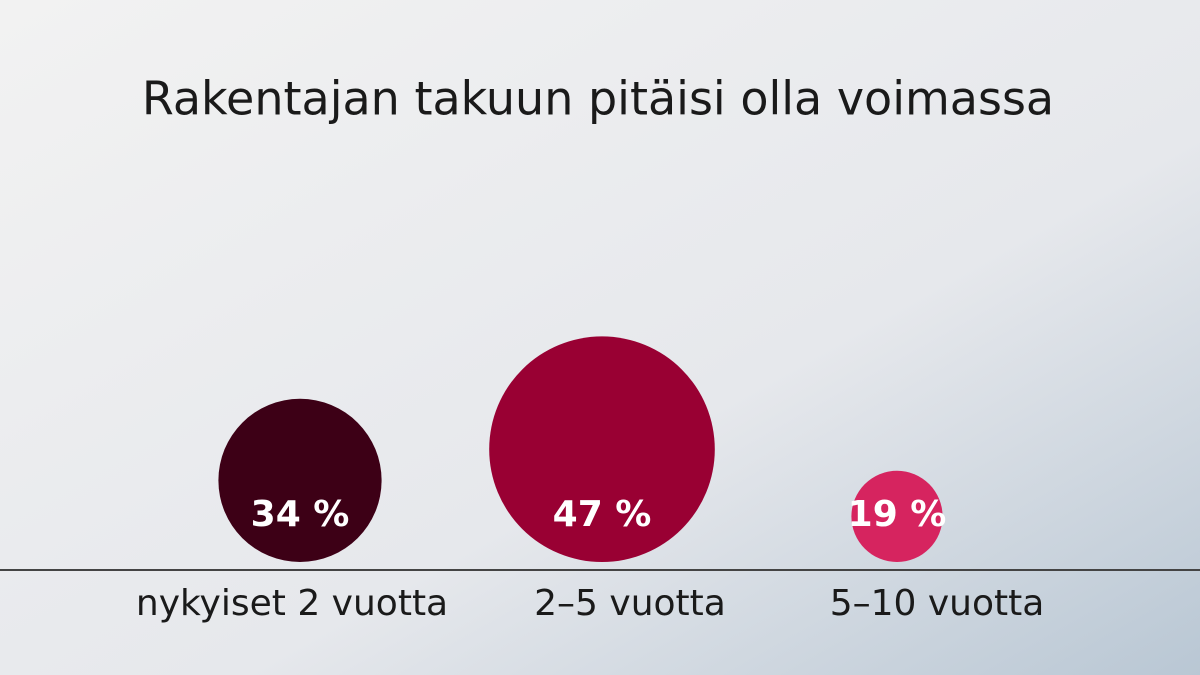 The width and height of the screenshot is (1200, 675). Describe the element at coordinates (598, 99) in the screenshot. I see `chart-title: Rakentajan takuun pitäisi olla voimassa` at that location.